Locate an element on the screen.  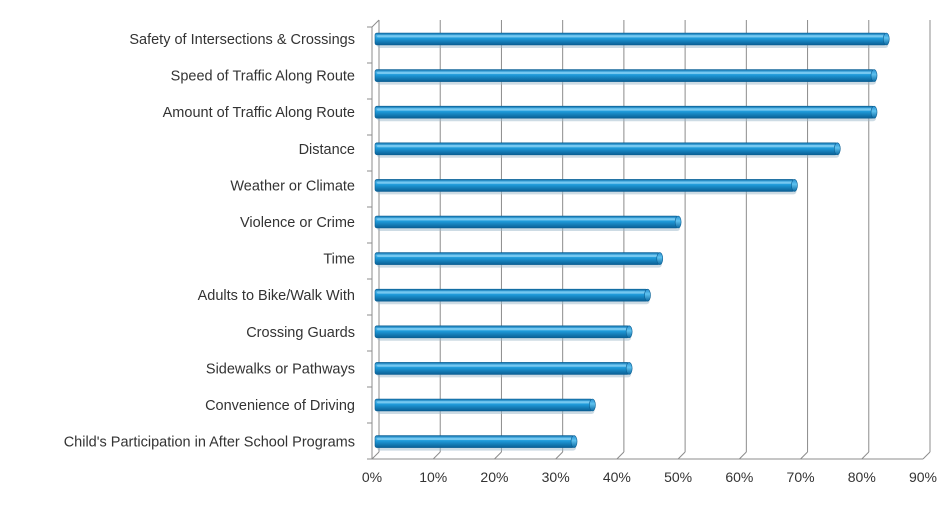
category-label: Amount of Traffic Along Route is located at coordinates (259, 113).